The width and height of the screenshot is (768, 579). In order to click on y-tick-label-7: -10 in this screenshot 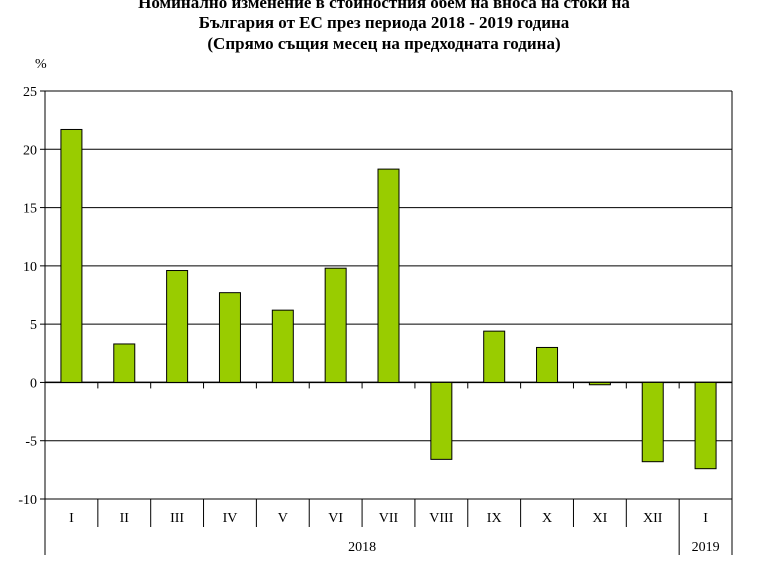, I will do `click(27, 500)`.